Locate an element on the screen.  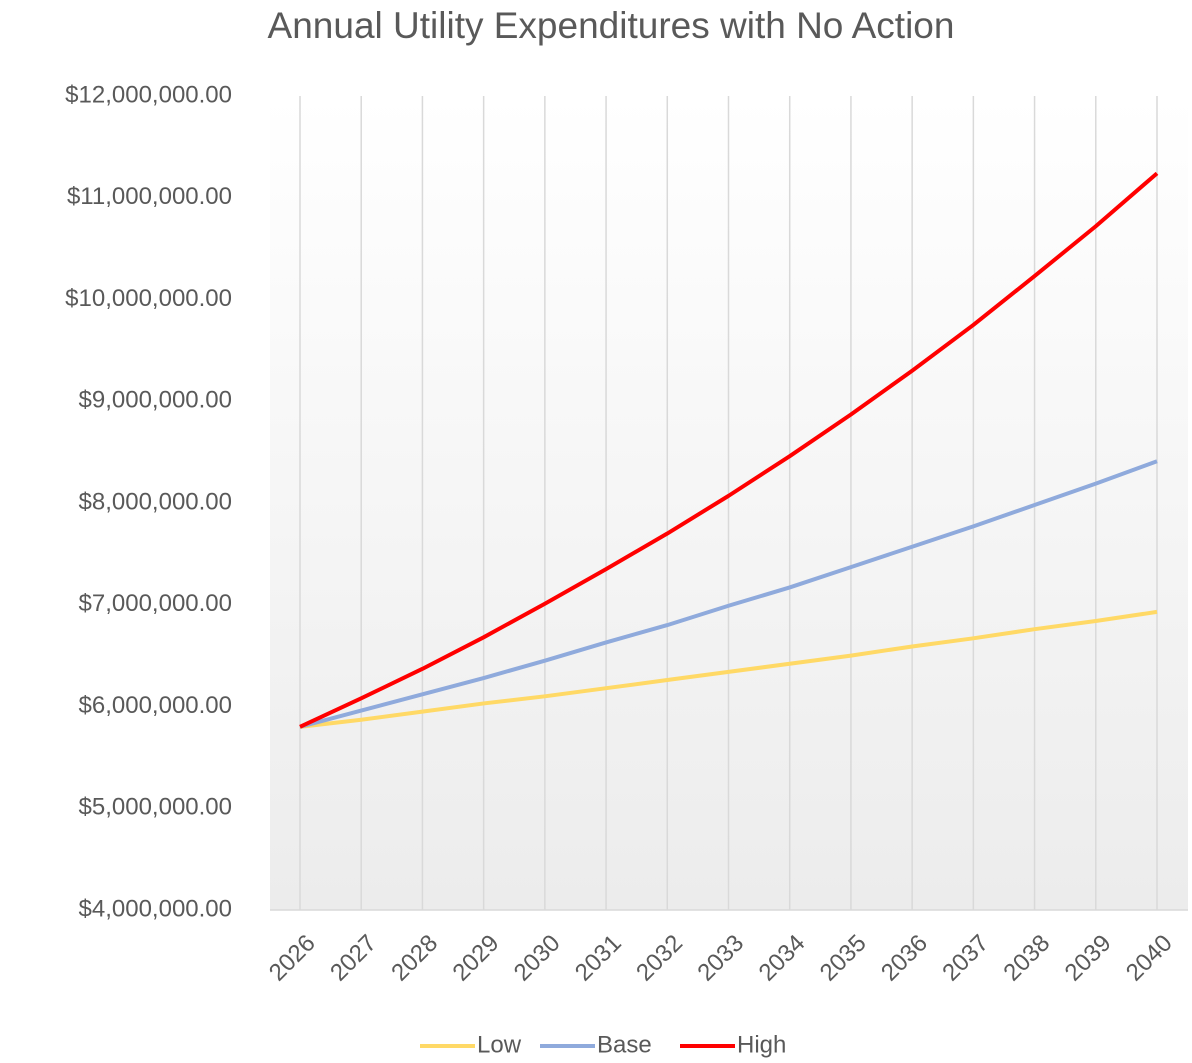
x-tick-label: 2030 is located at coordinates (537, 958).